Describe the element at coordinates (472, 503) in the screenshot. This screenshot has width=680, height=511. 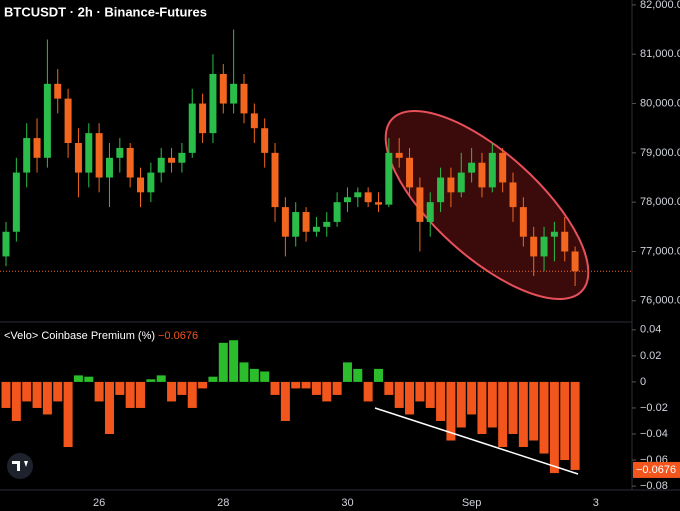
I see `x-tick-label: Sep` at that location.